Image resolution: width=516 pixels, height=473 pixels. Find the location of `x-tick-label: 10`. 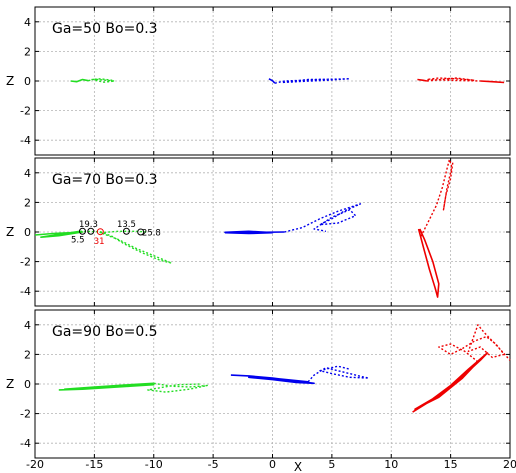

x-tick-label: 10 is located at coordinates (391, 464).